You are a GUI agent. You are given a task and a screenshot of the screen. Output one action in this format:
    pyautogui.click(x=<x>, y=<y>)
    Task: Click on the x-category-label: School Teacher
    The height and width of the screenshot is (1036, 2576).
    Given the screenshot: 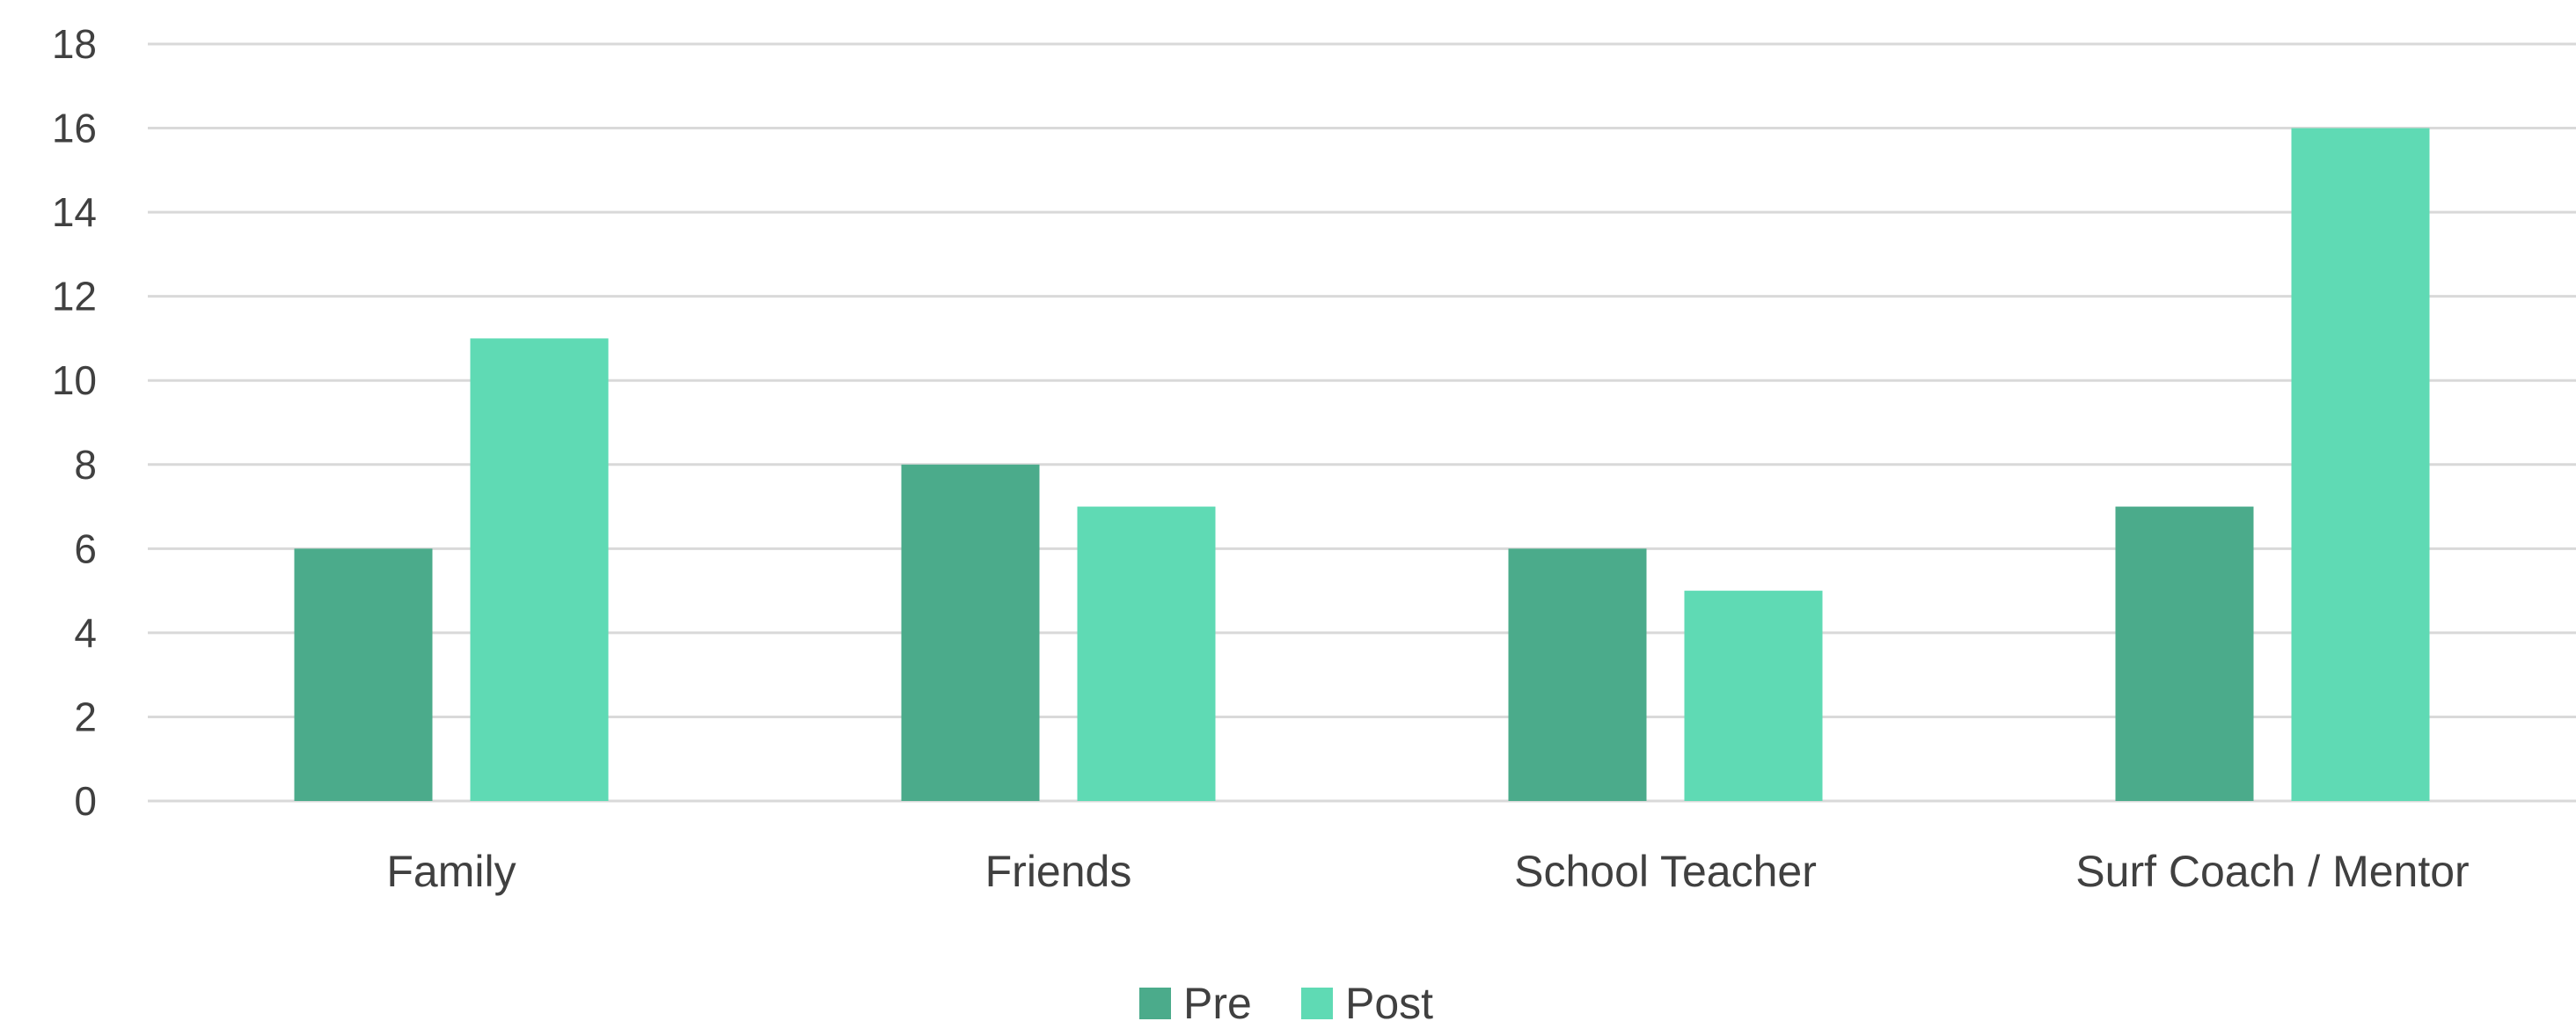 What is the action you would take?
    pyautogui.click(x=1665, y=871)
    